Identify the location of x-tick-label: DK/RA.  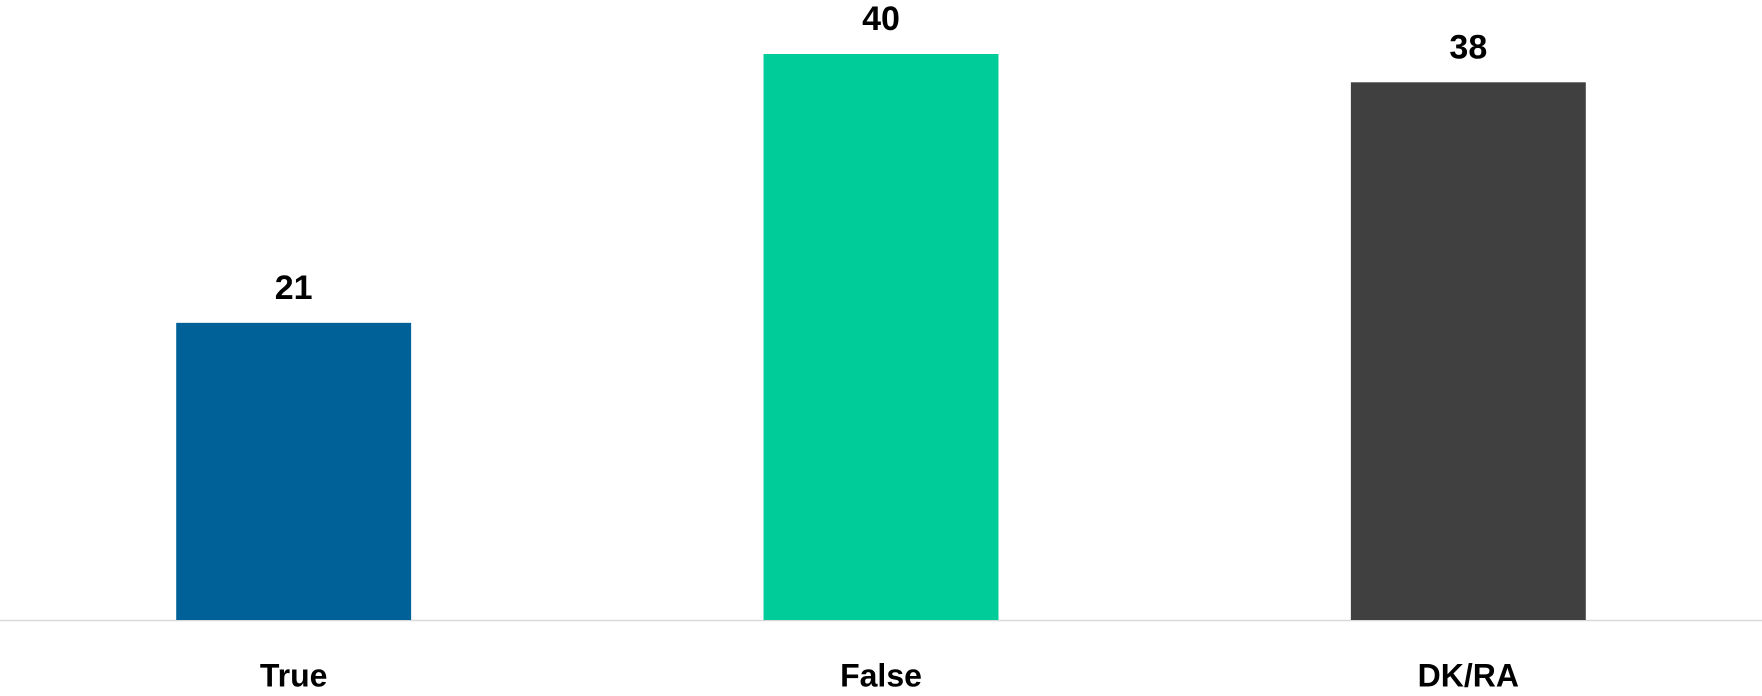
(1468, 675).